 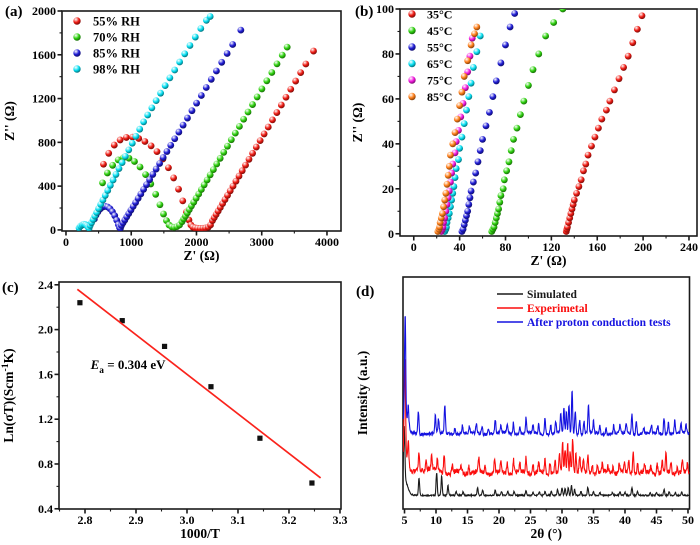 What do you see at coordinates (144, 122) in the screenshot?
I see `series-98-rh` at bounding box center [144, 122].